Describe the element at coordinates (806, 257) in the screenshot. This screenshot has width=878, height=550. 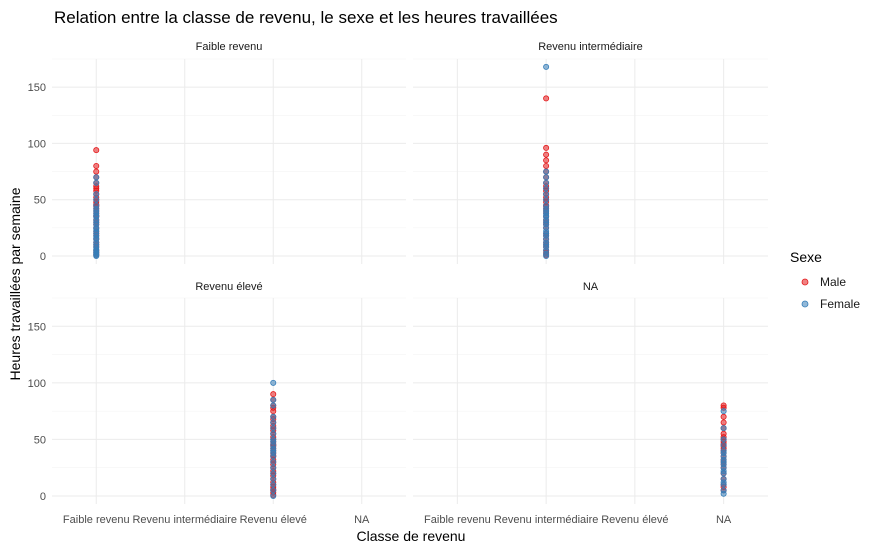
I see `legend-title: Sexe` at that location.